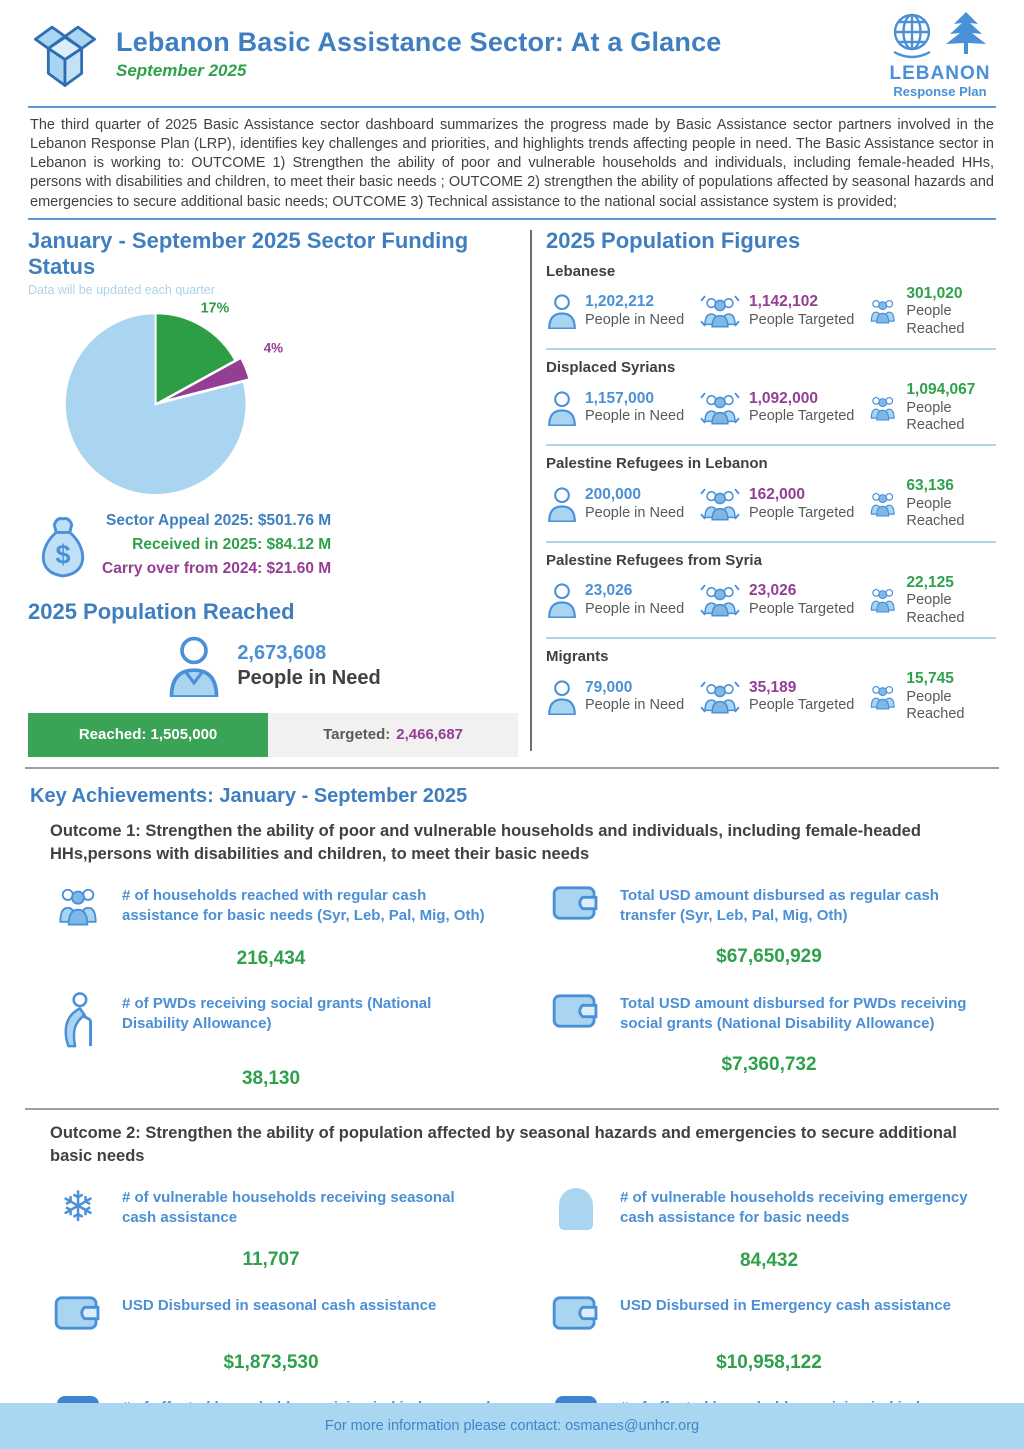 Image resolution: width=1024 pixels, height=1449 pixels. I want to click on funding-carryover: Carry over from 2024: $21.60 M, so click(217, 568).